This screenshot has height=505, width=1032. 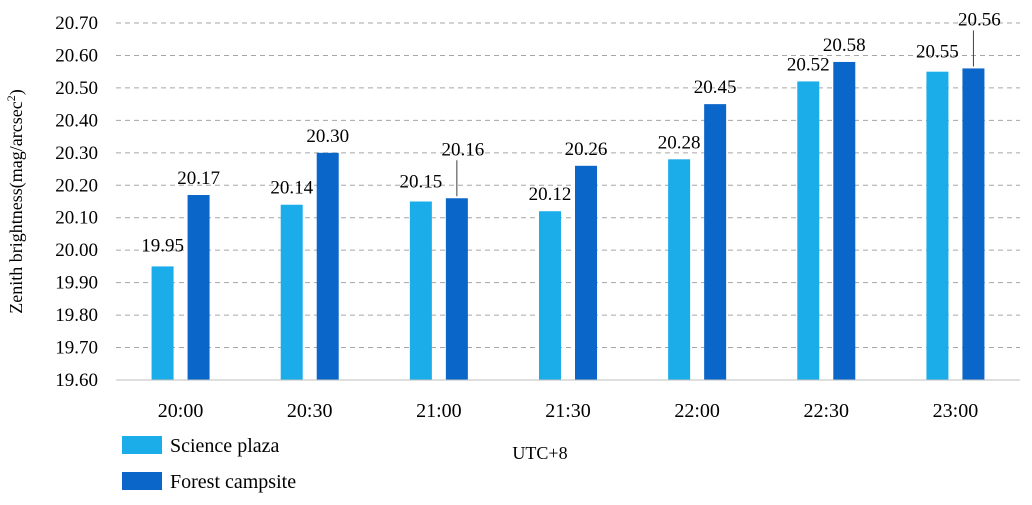 What do you see at coordinates (697, 411) in the screenshot?
I see `x-tick-label: 22:00` at bounding box center [697, 411].